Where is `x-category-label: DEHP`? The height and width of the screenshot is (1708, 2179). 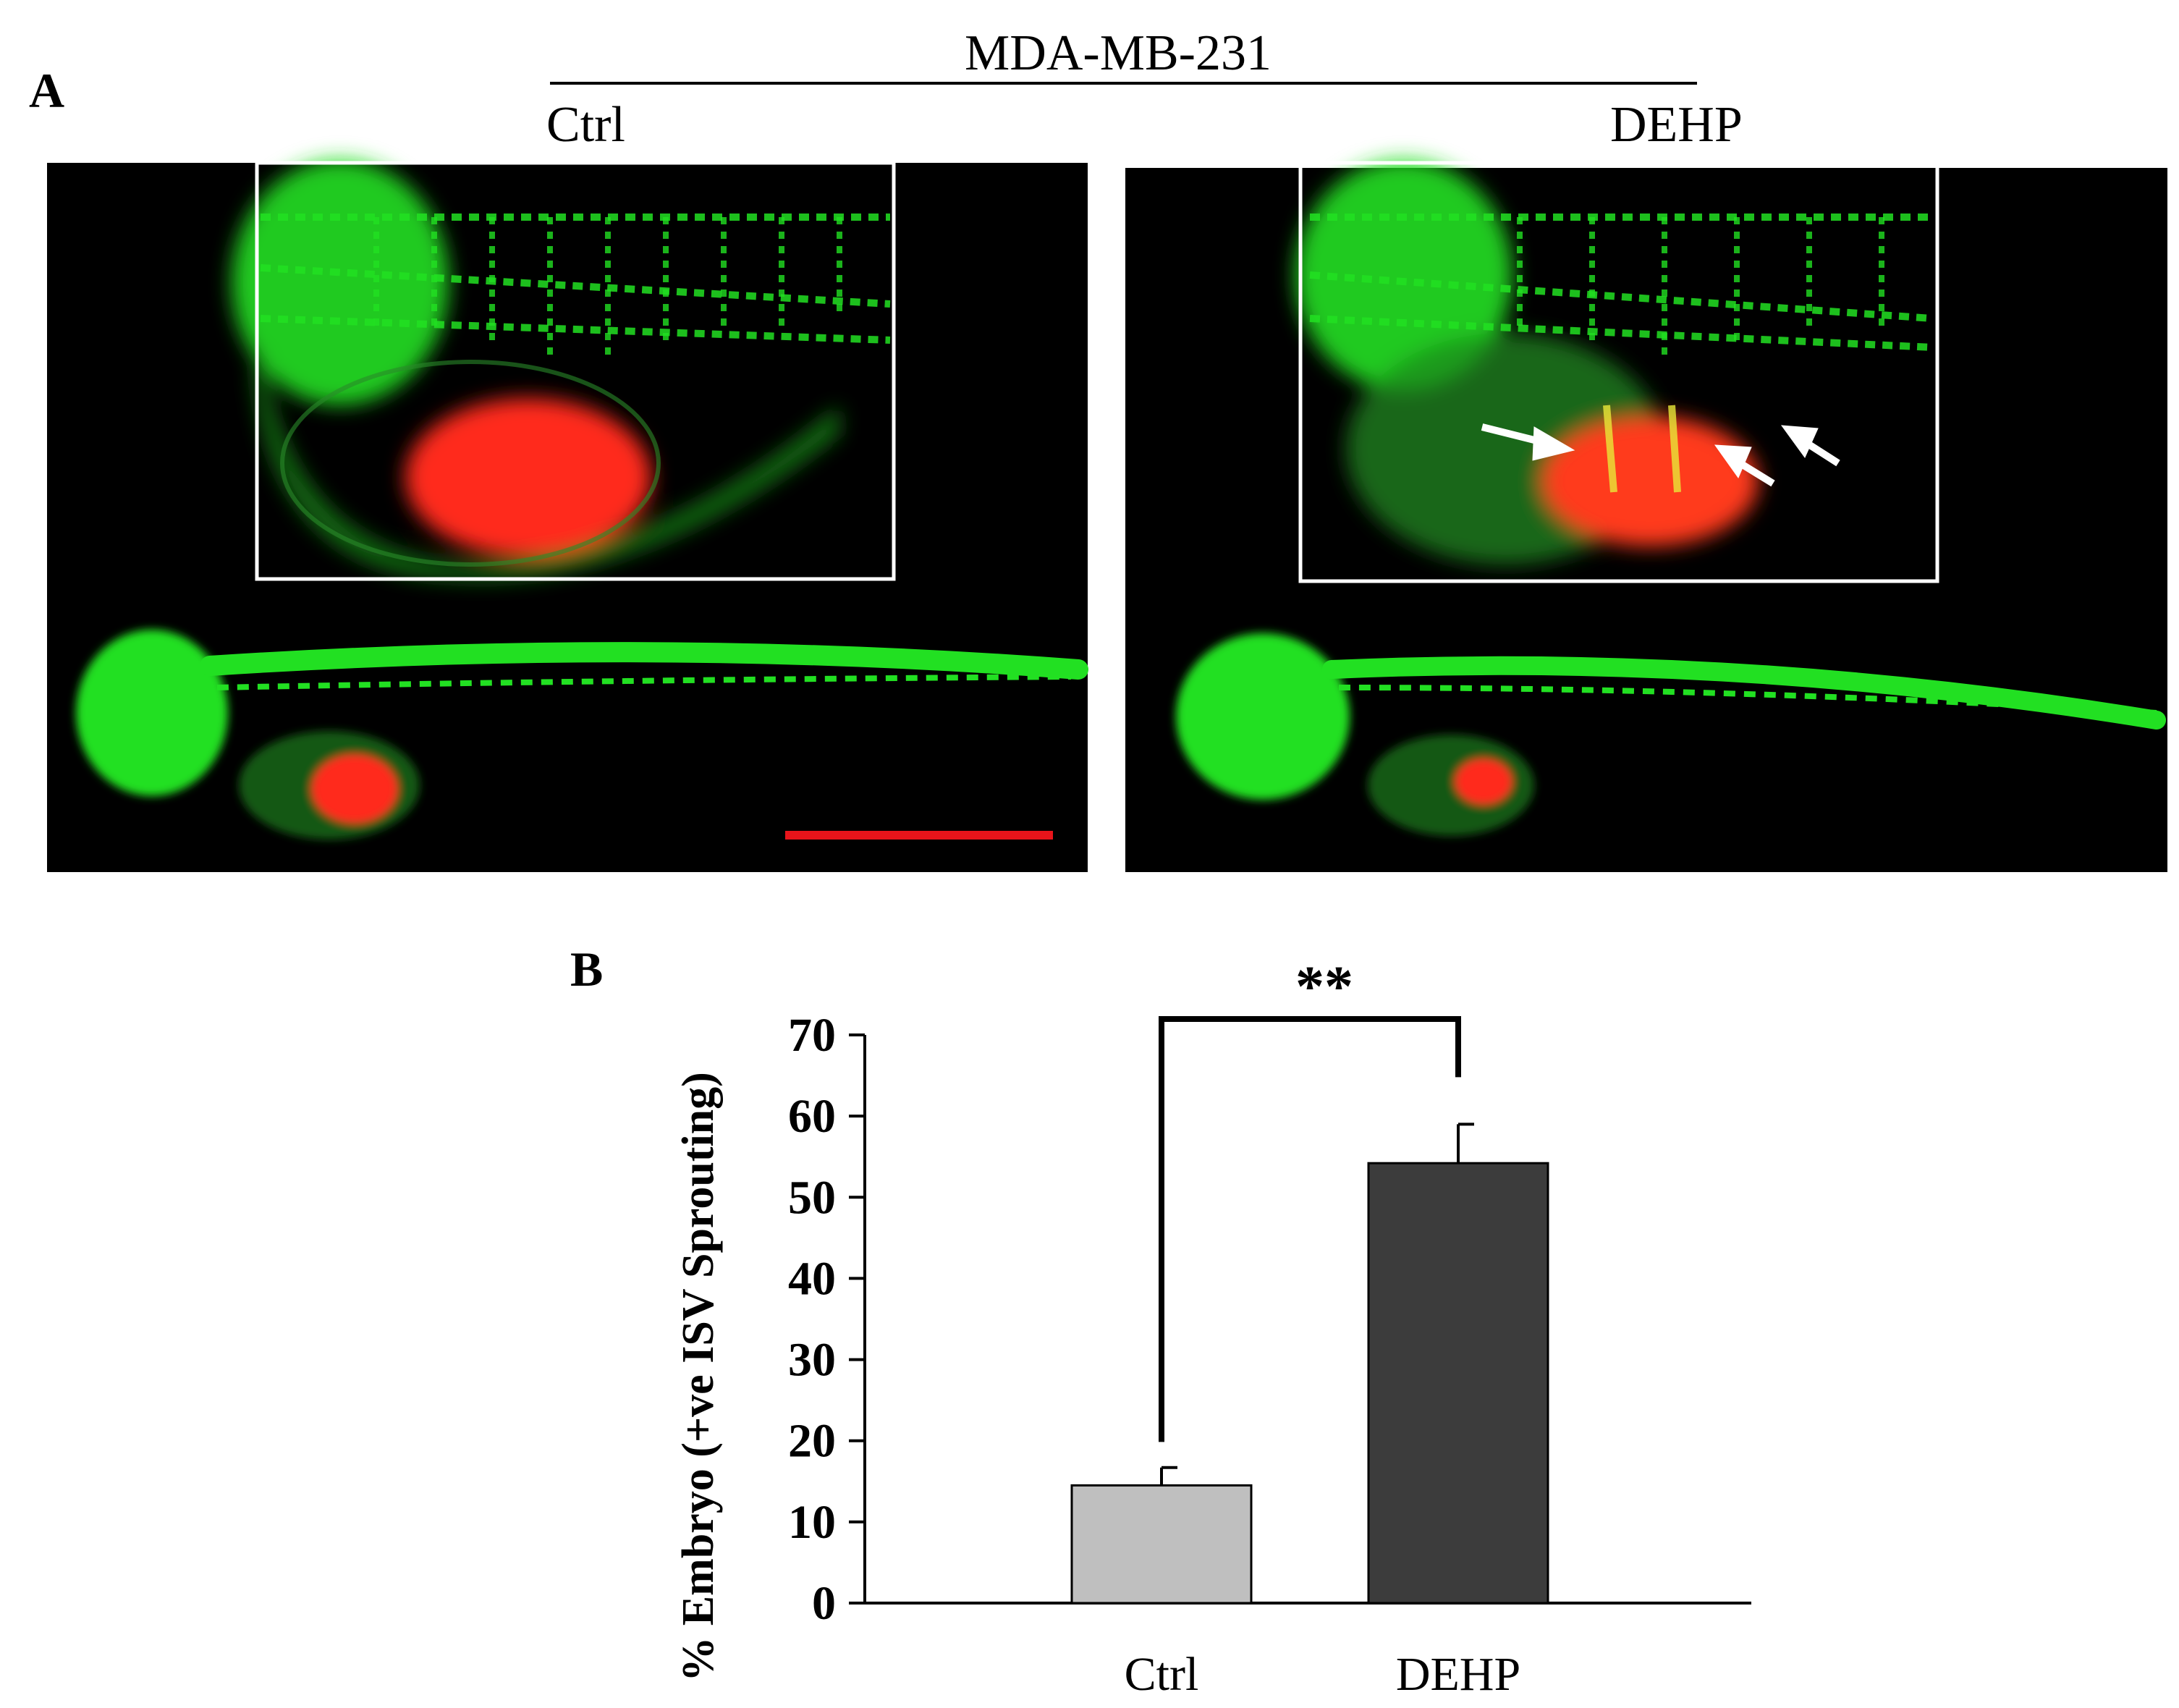 x-category-label: DEHP is located at coordinates (1458, 1674).